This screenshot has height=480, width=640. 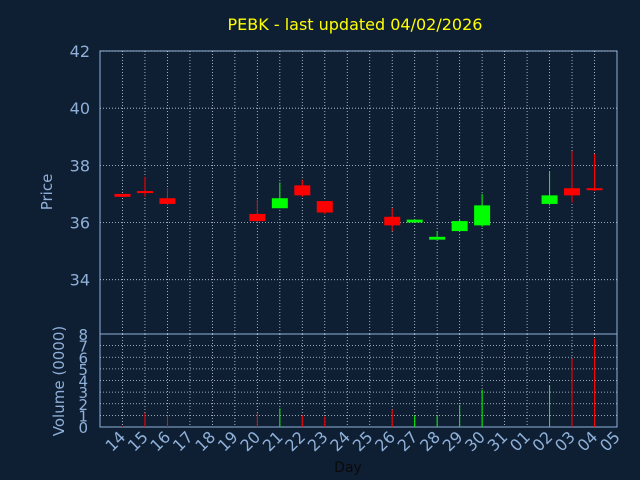 I want to click on volume-tick-label: 5, so click(x=83, y=370).